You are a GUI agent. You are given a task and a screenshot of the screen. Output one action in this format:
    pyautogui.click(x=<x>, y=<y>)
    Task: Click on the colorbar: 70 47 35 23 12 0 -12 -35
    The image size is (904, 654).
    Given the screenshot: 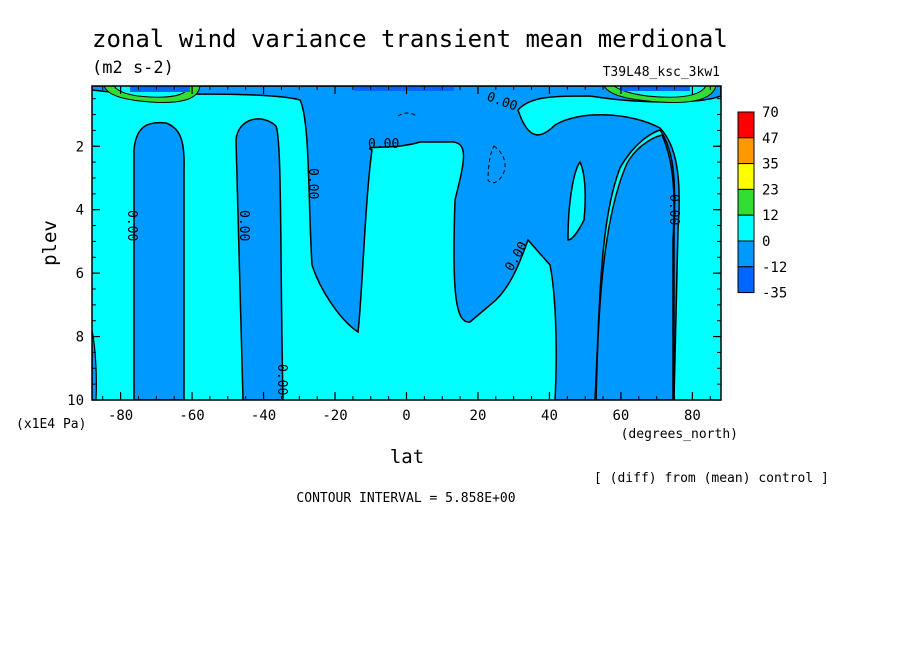 What is the action you would take?
    pyautogui.click(x=762, y=203)
    